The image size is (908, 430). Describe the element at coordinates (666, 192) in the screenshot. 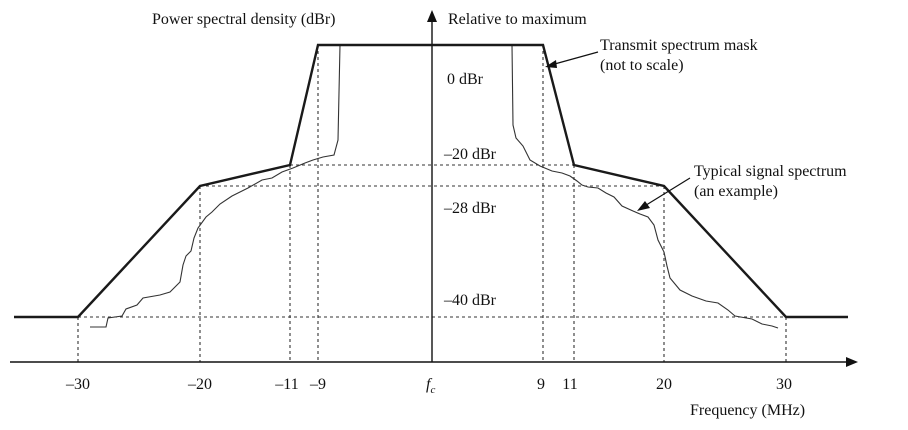

I see `signal-label-pointer` at that location.